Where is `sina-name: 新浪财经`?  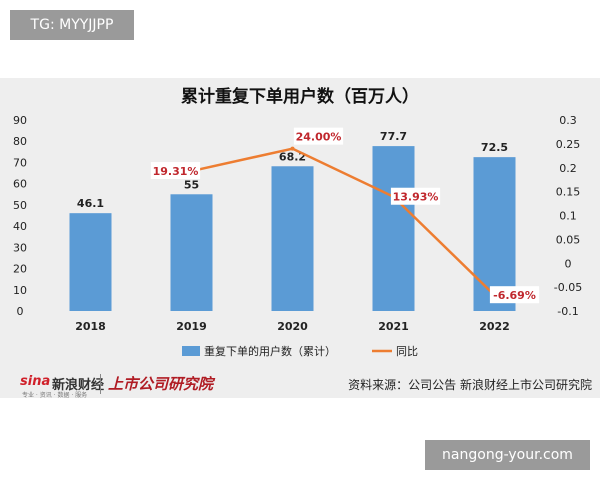
sina-name: 新浪财经 is located at coordinates (78, 385).